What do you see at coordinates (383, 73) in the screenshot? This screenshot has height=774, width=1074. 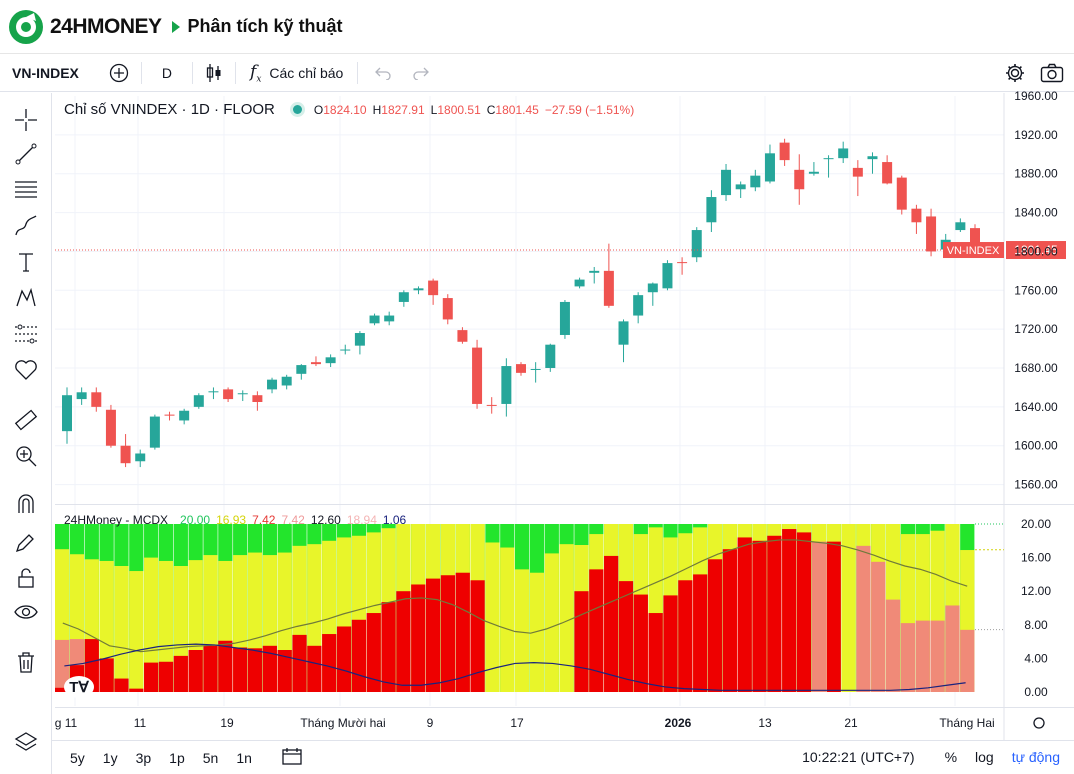 I see `undo-button` at bounding box center [383, 73].